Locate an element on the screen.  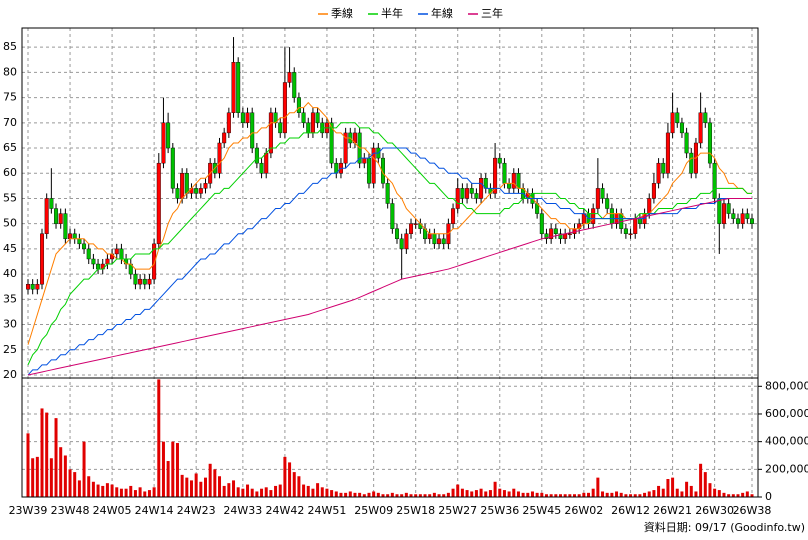
y-tick-label: 55 is located at coordinates (10, 197).